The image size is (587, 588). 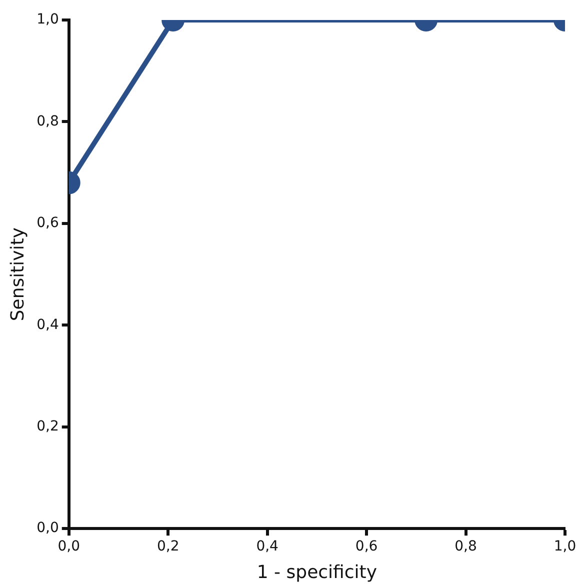 What do you see at coordinates (465, 546) in the screenshot?
I see `x-tick-label: 0,8` at bounding box center [465, 546].